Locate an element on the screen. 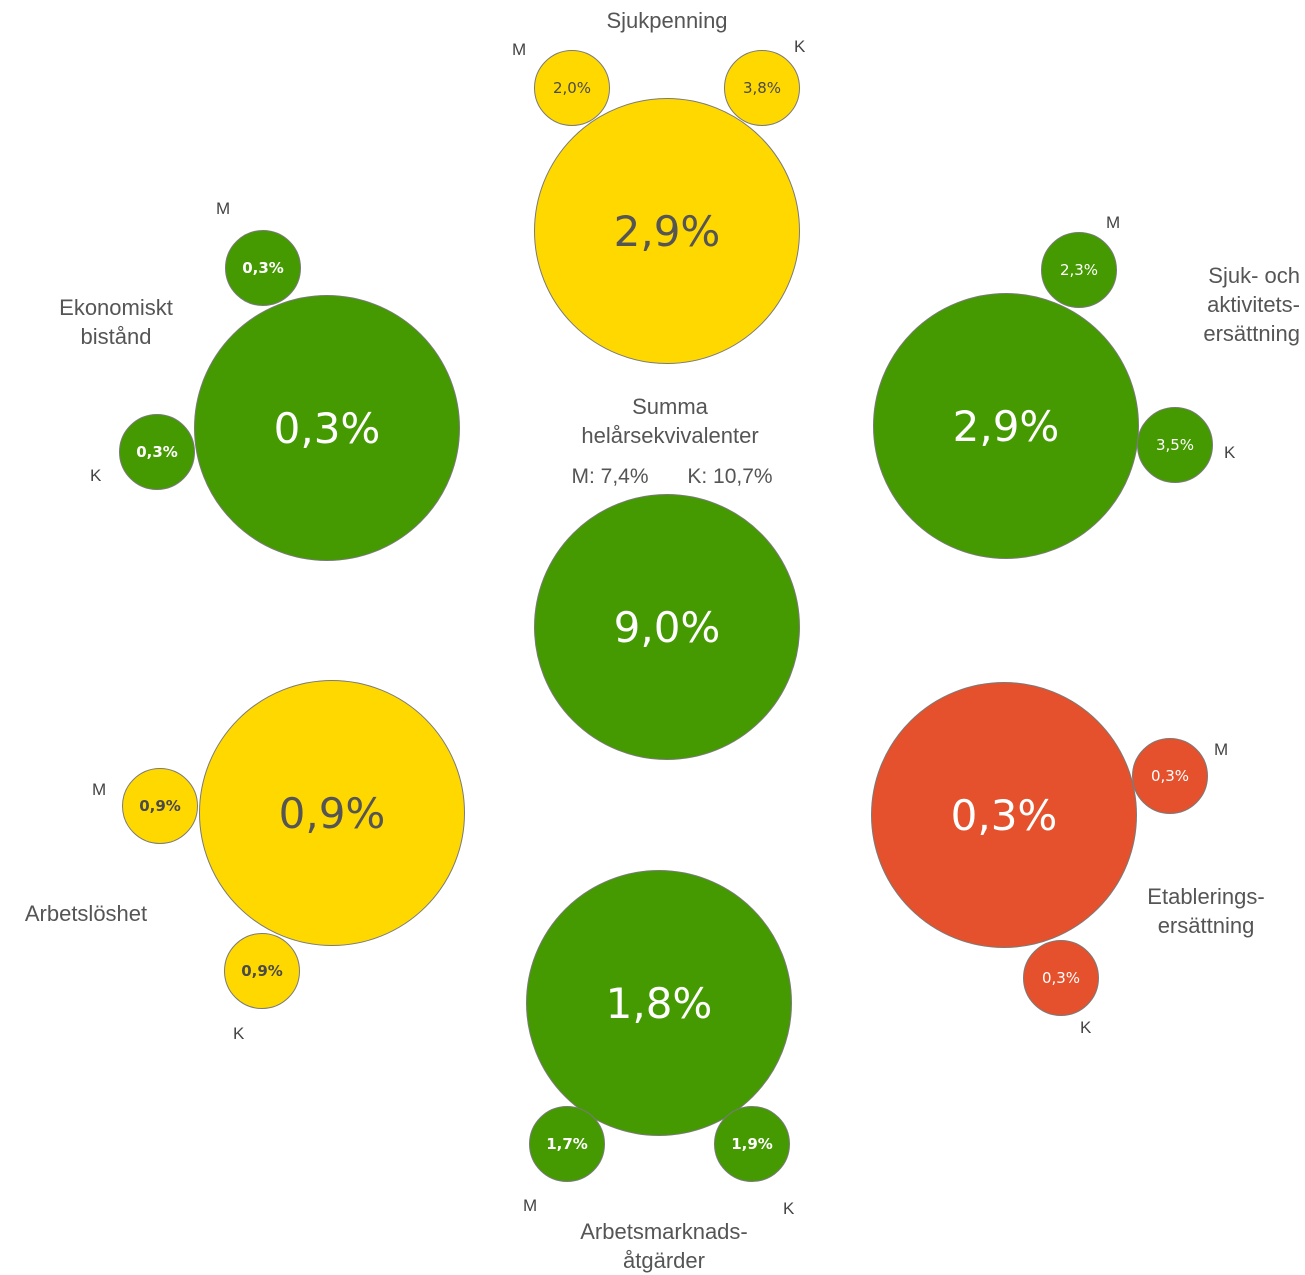 The height and width of the screenshot is (1275, 1305). etableringsersattning-k-marker: K is located at coordinates (1086, 1027).